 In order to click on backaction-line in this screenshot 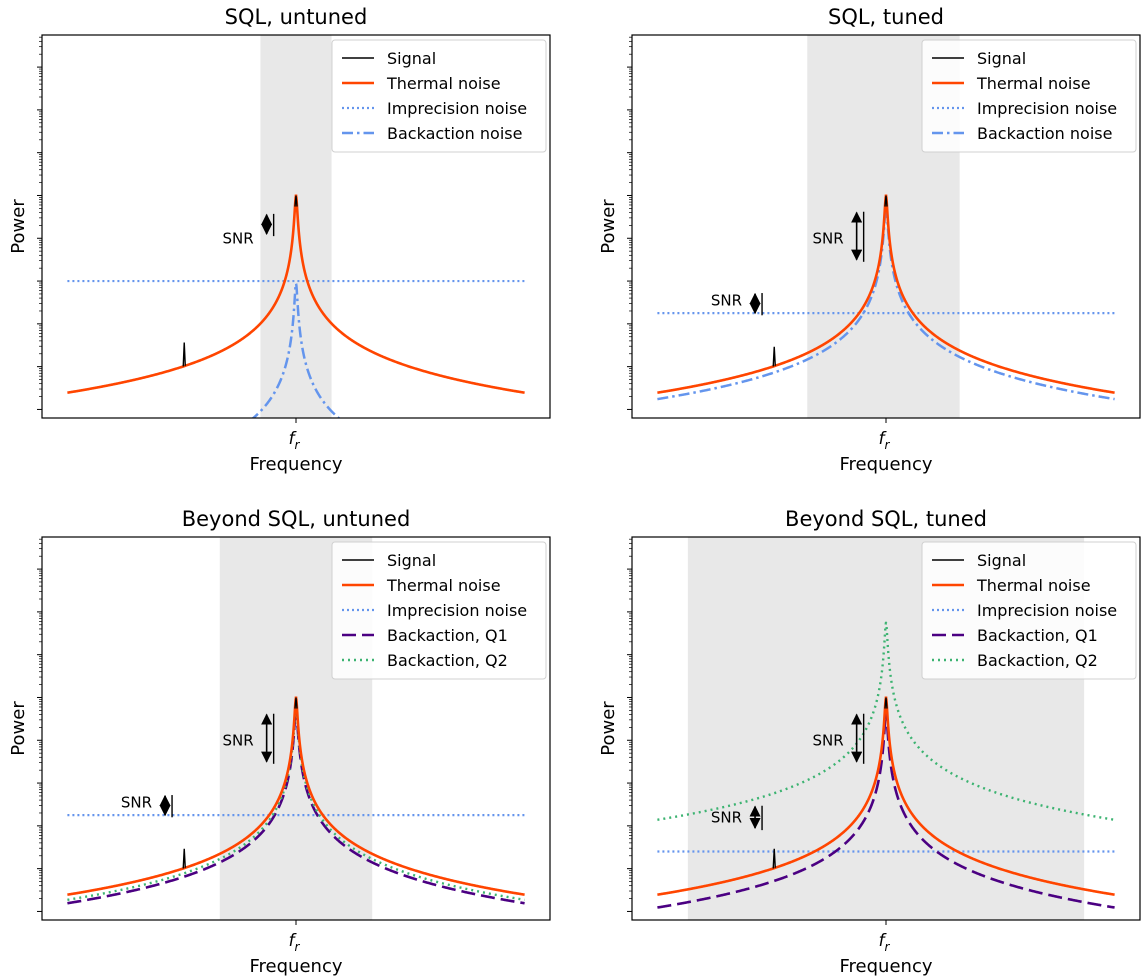, I will do `click(886, 302)`.